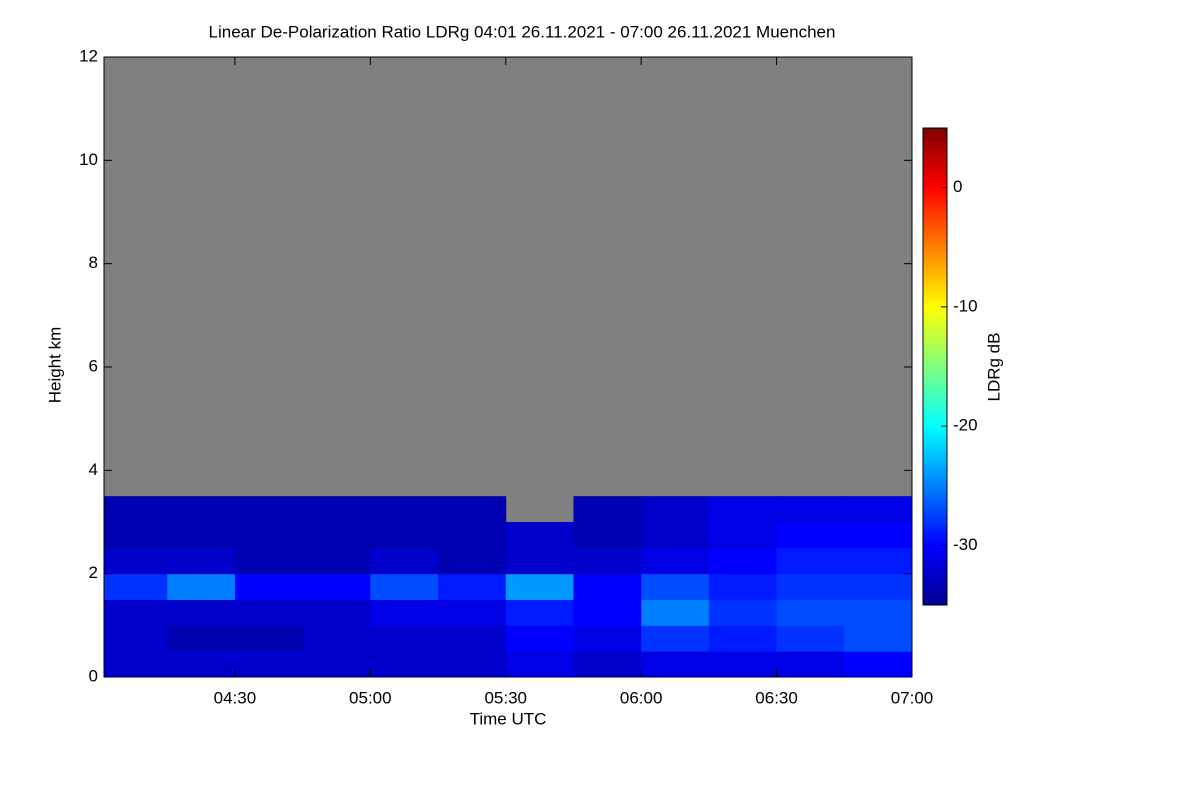 Image resolution: width=1200 pixels, height=805 pixels. What do you see at coordinates (54, 365) in the screenshot?
I see `y-axis-label: Height km` at bounding box center [54, 365].